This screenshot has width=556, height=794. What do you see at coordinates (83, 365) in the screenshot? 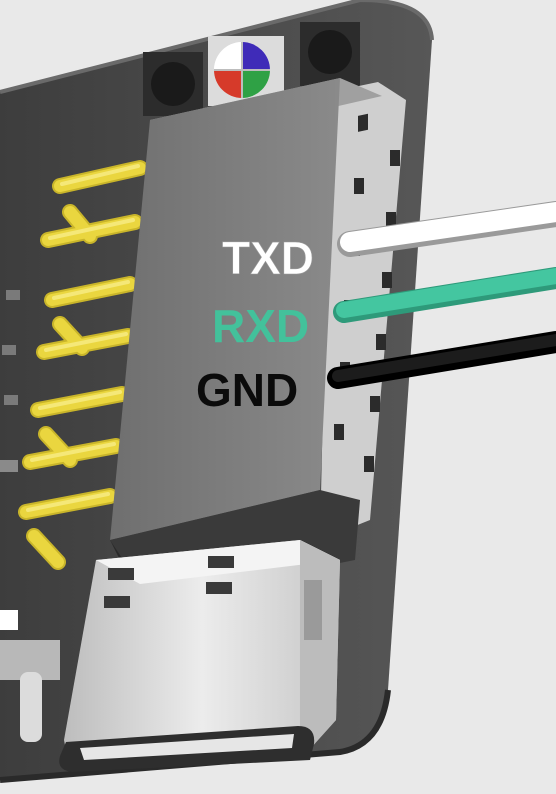
I see `header-pins` at bounding box center [83, 365].